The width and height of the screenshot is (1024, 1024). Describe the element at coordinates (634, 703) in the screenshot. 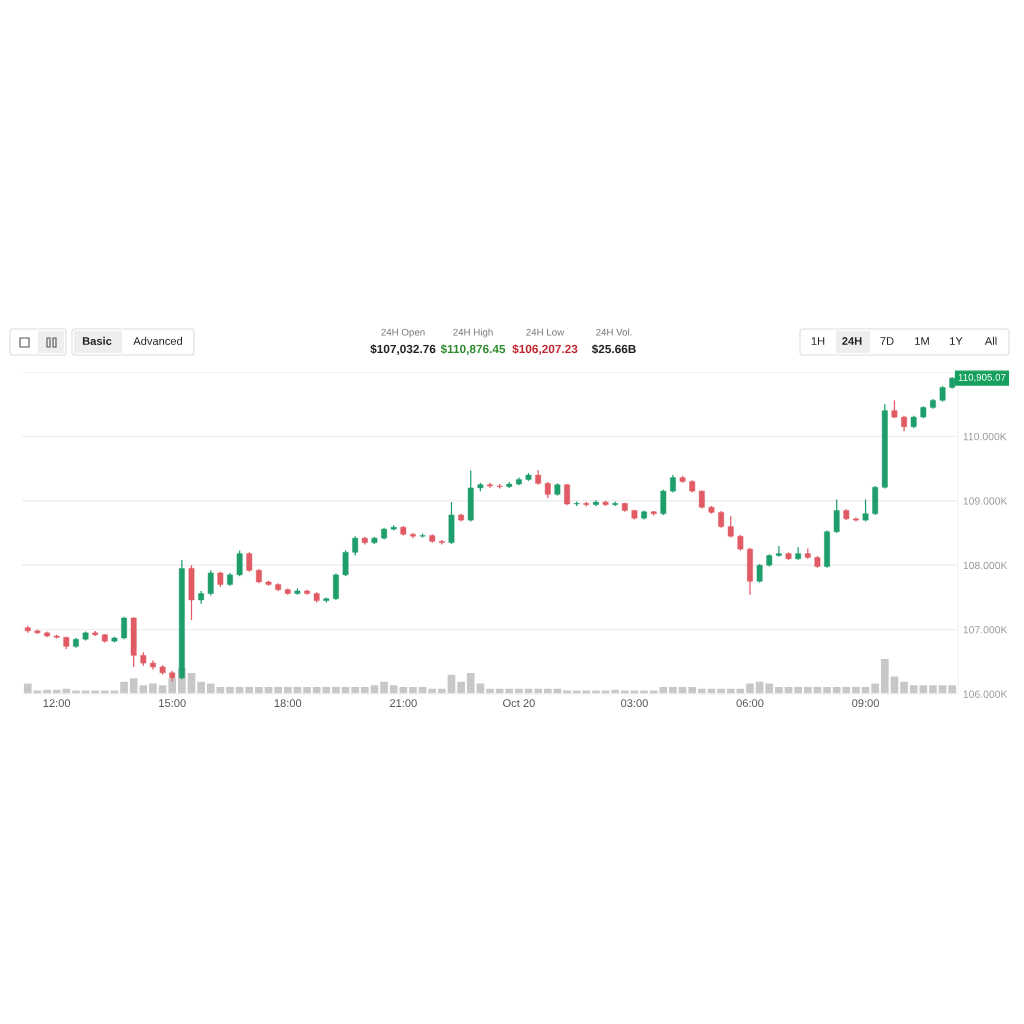

I see `x-tick-label: 03:00` at that location.